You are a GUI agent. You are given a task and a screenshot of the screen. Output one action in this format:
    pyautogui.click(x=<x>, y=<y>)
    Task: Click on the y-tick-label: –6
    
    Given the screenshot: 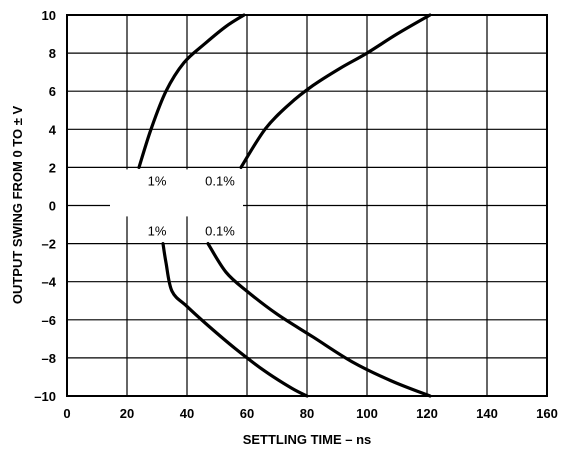 What is the action you would take?
    pyautogui.click(x=49, y=320)
    